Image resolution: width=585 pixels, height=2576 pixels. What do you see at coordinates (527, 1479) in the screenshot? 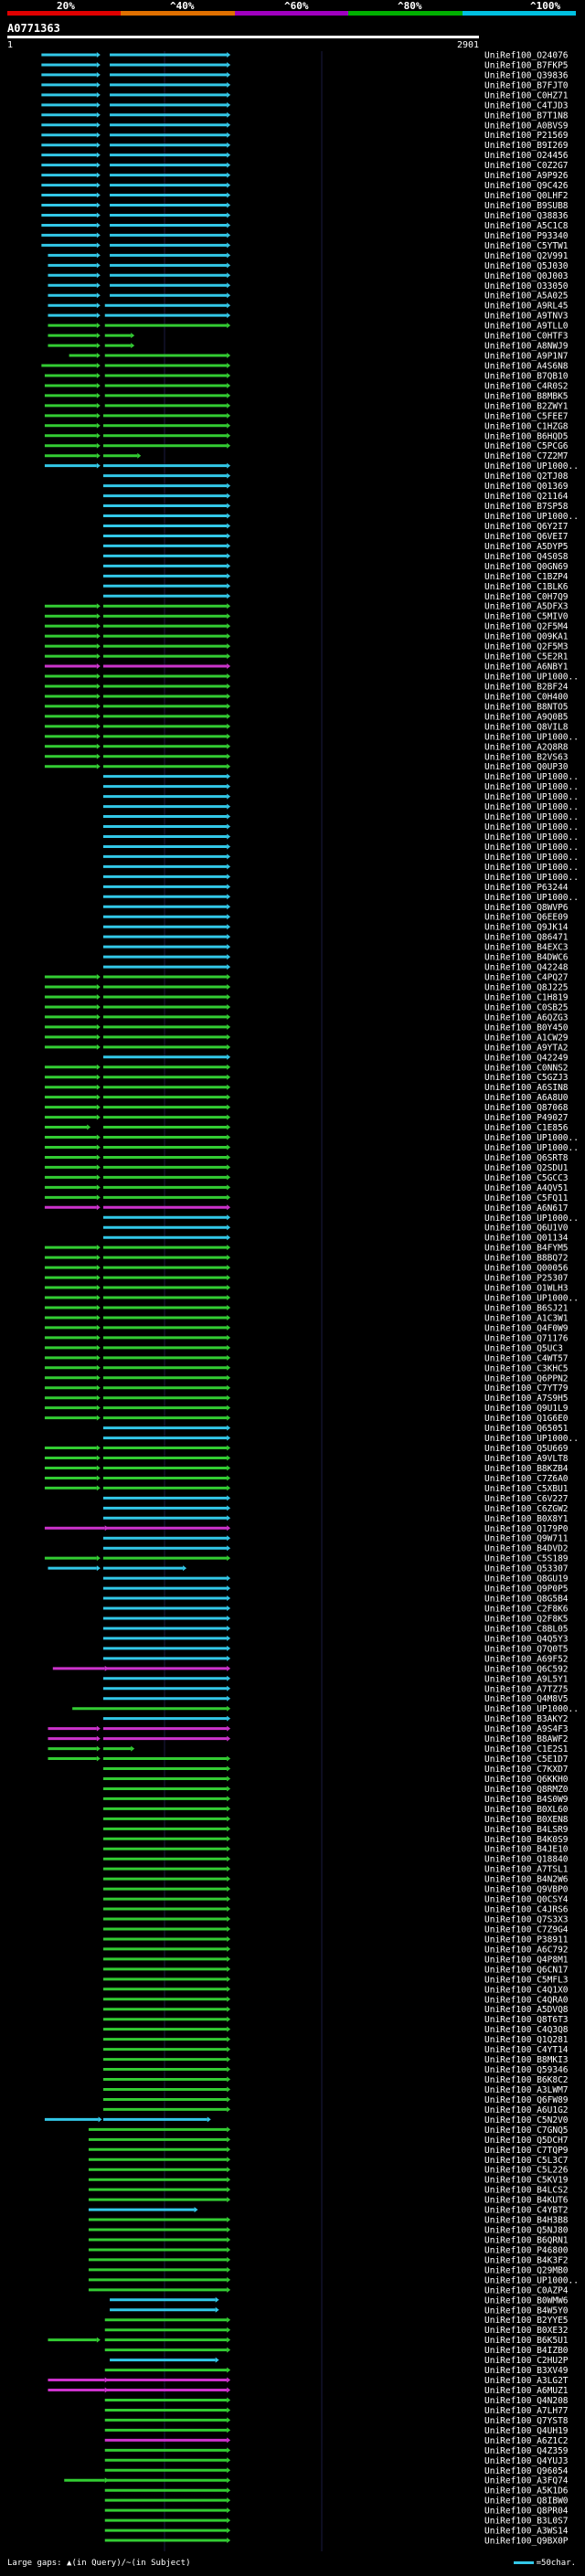
I see `hit-label-142: UniRef100_C7Z6A0` at bounding box center [527, 1479].